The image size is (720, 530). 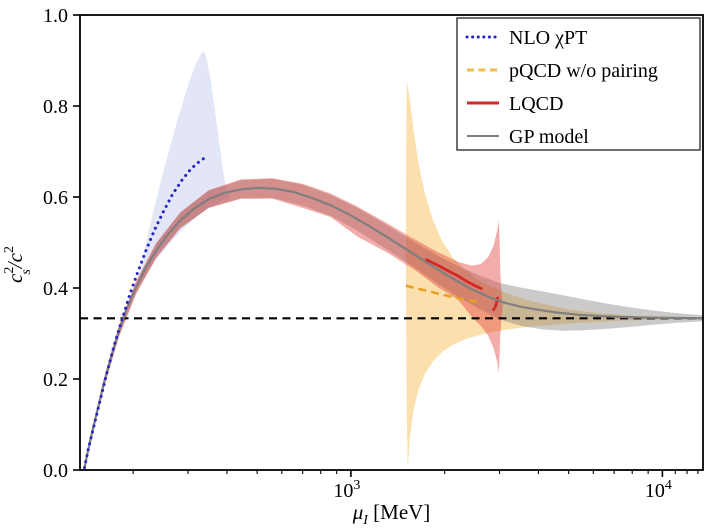 I want to click on y-tick-label: 0.8, so click(x=55, y=107).